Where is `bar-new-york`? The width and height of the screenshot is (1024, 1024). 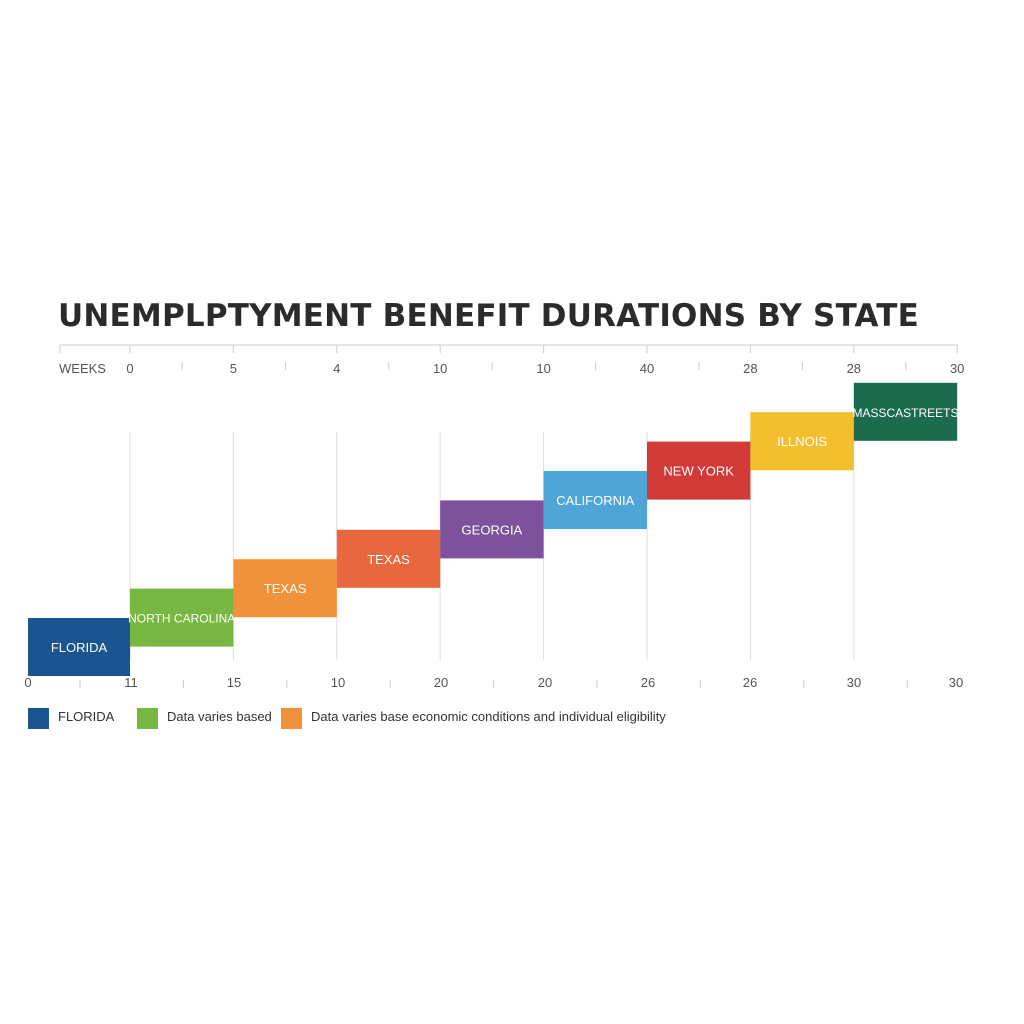 bar-new-york is located at coordinates (699, 470).